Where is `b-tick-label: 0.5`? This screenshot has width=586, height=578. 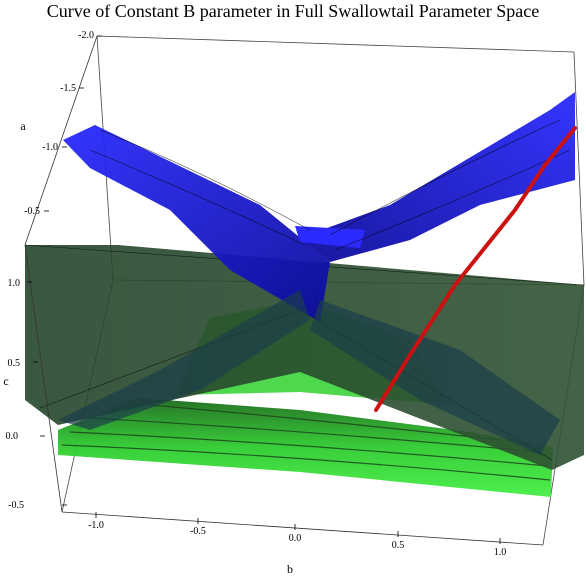
b-tick-label: 0.5 is located at coordinates (398, 545).